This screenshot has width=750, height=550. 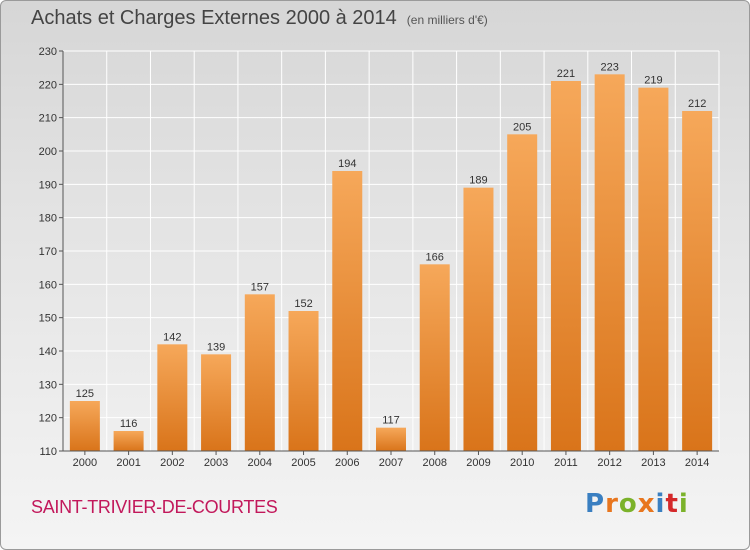 What do you see at coordinates (48, 219) in the screenshot?
I see `y-tick-label: 180` at bounding box center [48, 219].